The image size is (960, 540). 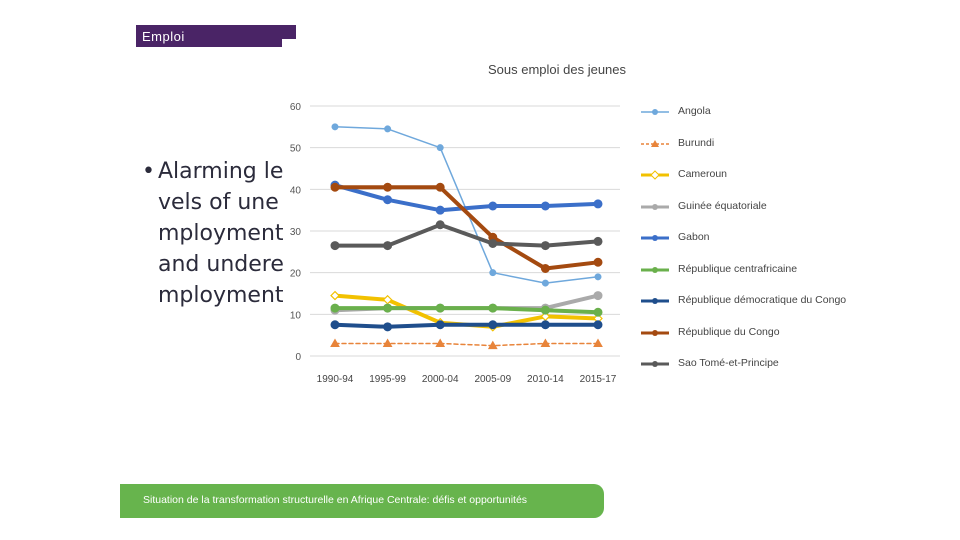 What do you see at coordinates (296, 232) in the screenshot?
I see `y-tick-label: 30` at bounding box center [296, 232].